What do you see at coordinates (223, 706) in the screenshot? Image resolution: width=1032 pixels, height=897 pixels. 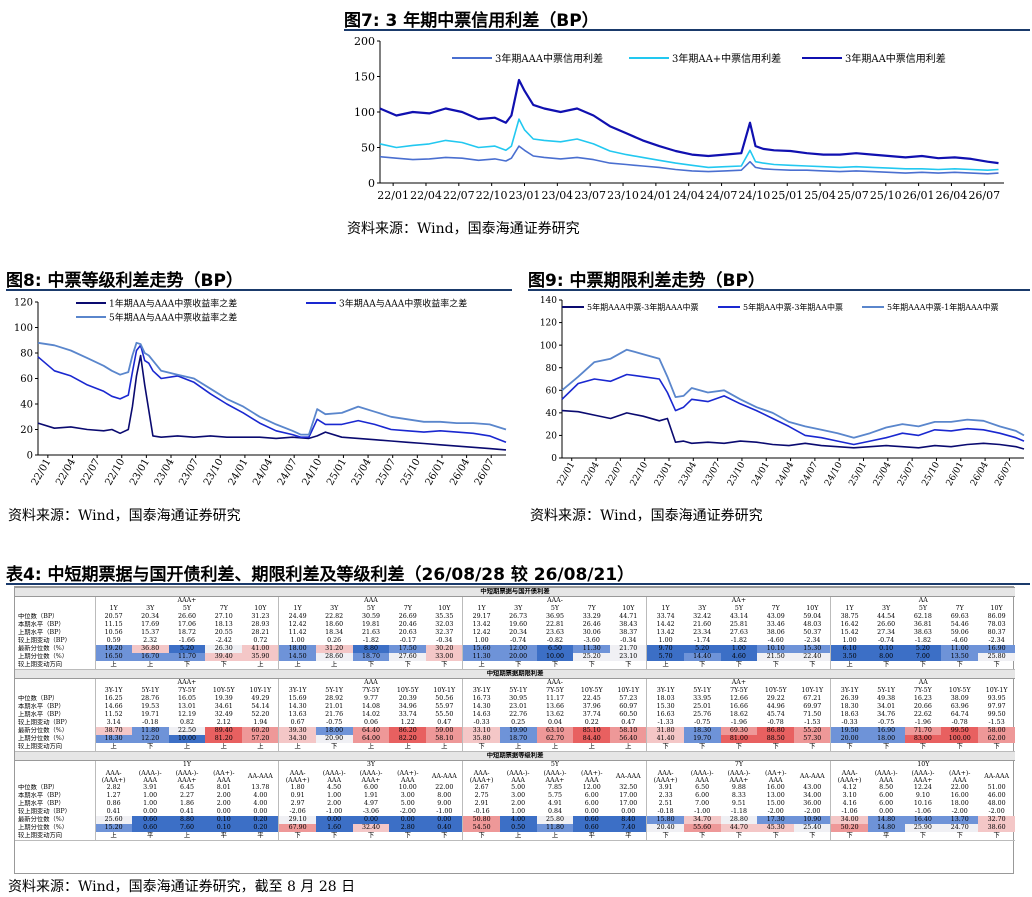 I see `table-cell: 34.61` at bounding box center [223, 706].